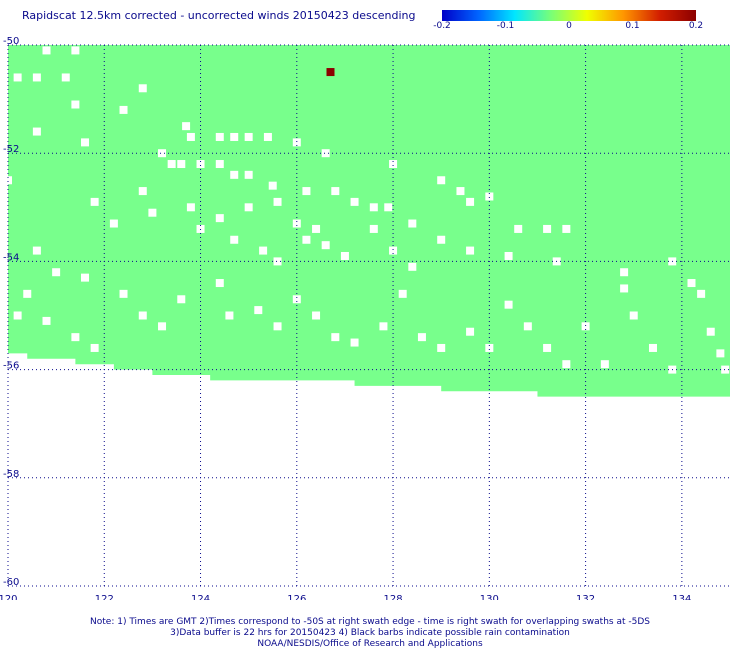 Image resolution: width=740 pixels, height=650 pixels. What do you see at coordinates (11, 582) in the screenshot?
I see `y-tick-label: -60` at bounding box center [11, 582].